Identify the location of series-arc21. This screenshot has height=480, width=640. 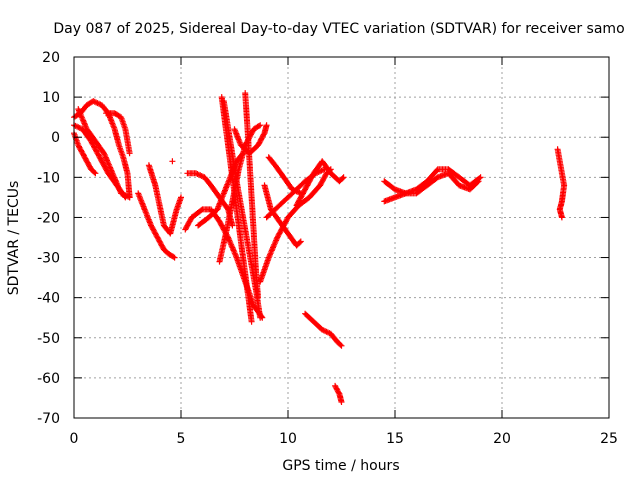
(320, 183).